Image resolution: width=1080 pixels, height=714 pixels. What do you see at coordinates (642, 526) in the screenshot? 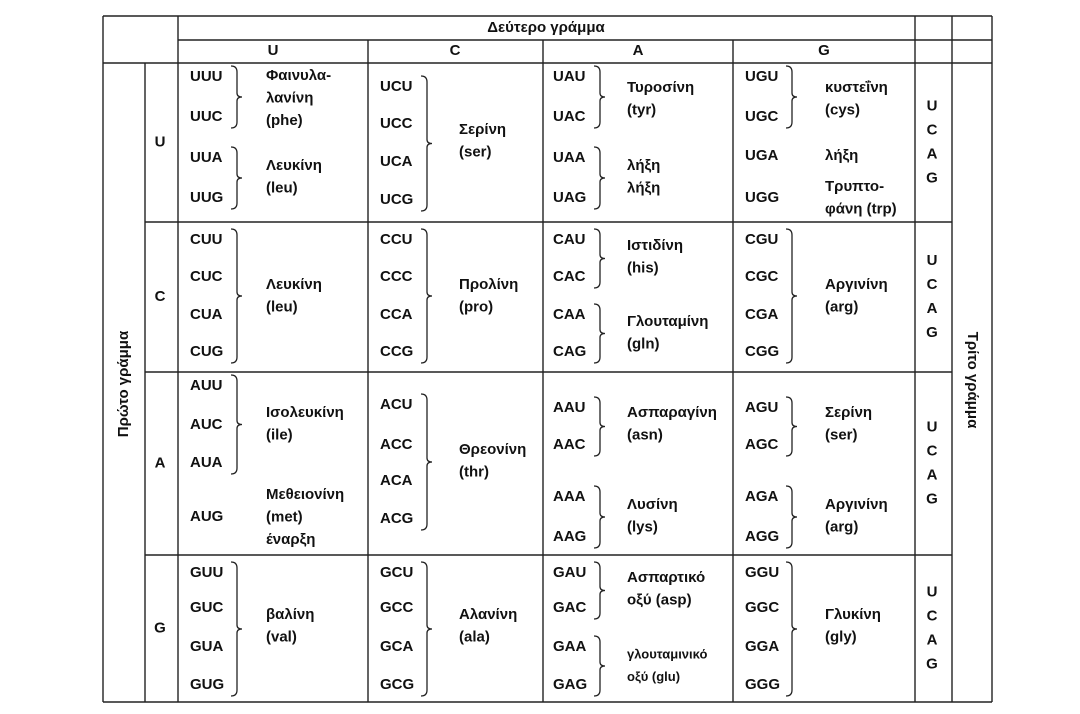
I see `amino-acid-label: (lys)` at bounding box center [642, 526].